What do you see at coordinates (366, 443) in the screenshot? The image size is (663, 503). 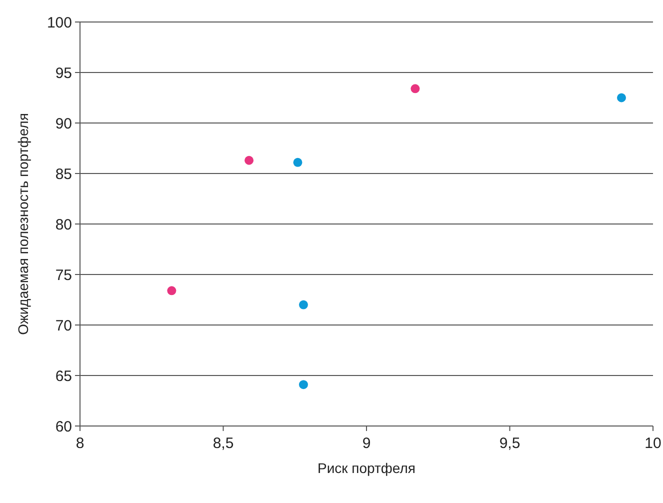 I see `x-tick-label: 9` at bounding box center [366, 443].